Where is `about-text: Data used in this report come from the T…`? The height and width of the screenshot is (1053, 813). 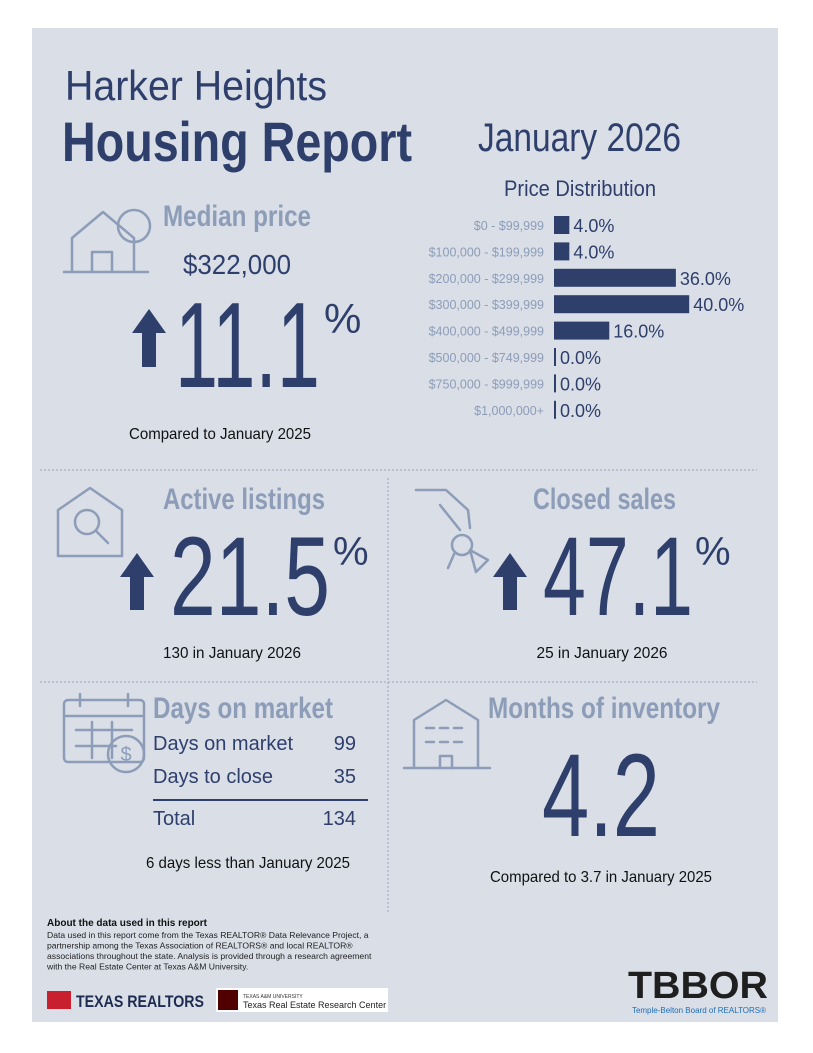 about-text: Data used in this report come from the T… is located at coordinates (209, 951).